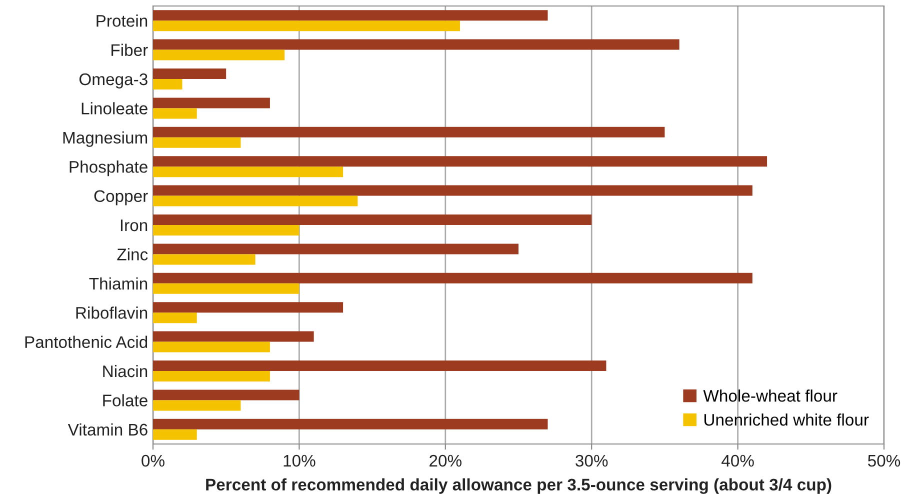  I want to click on y-tick-label: Zinc, so click(132, 254).